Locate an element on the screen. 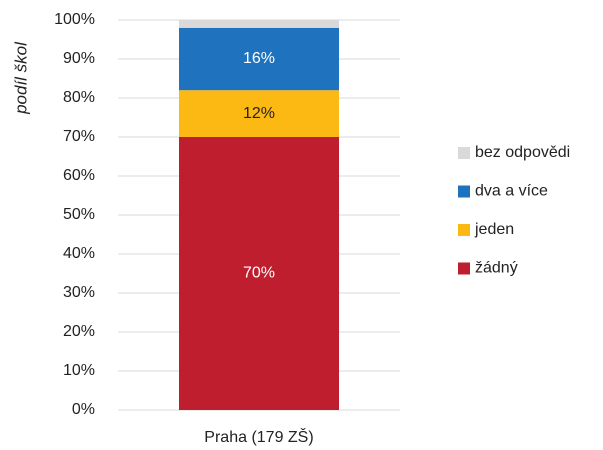 This screenshot has height=450, width=603. legend-label: dva a více is located at coordinates (511, 191).